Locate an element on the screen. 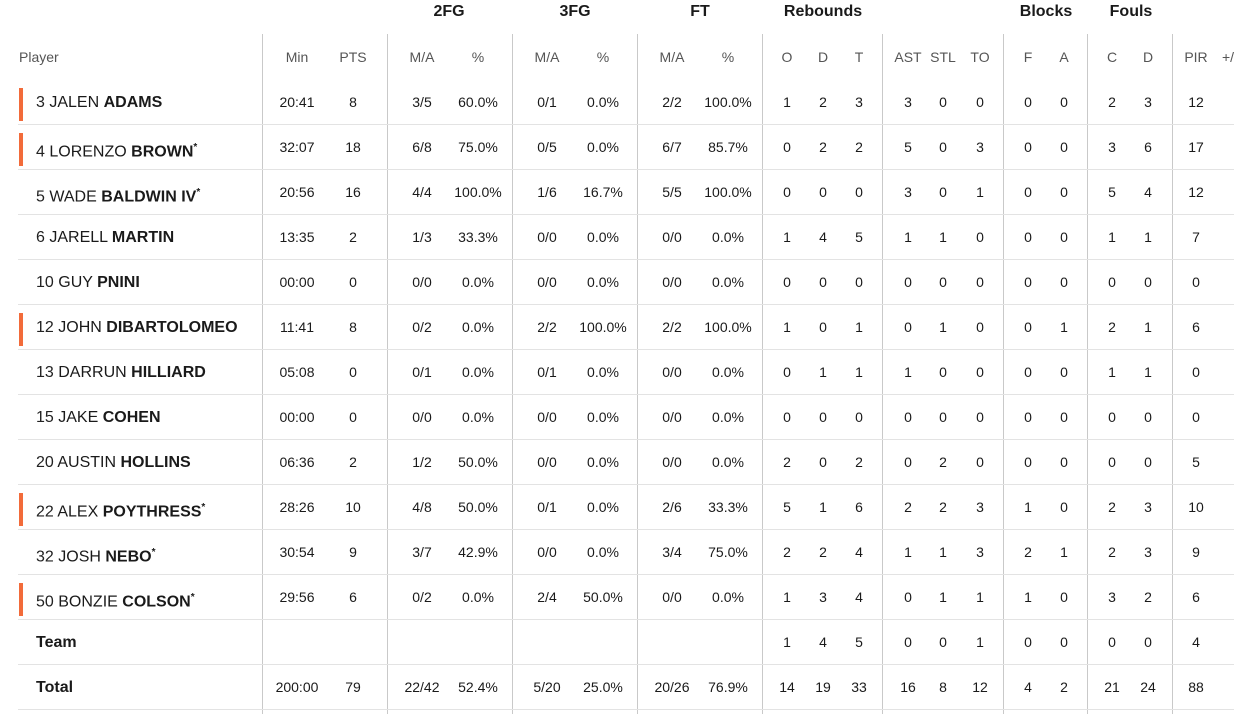 This screenshot has width=1234, height=714. stat-cell: 20:56 is located at coordinates (297, 192).